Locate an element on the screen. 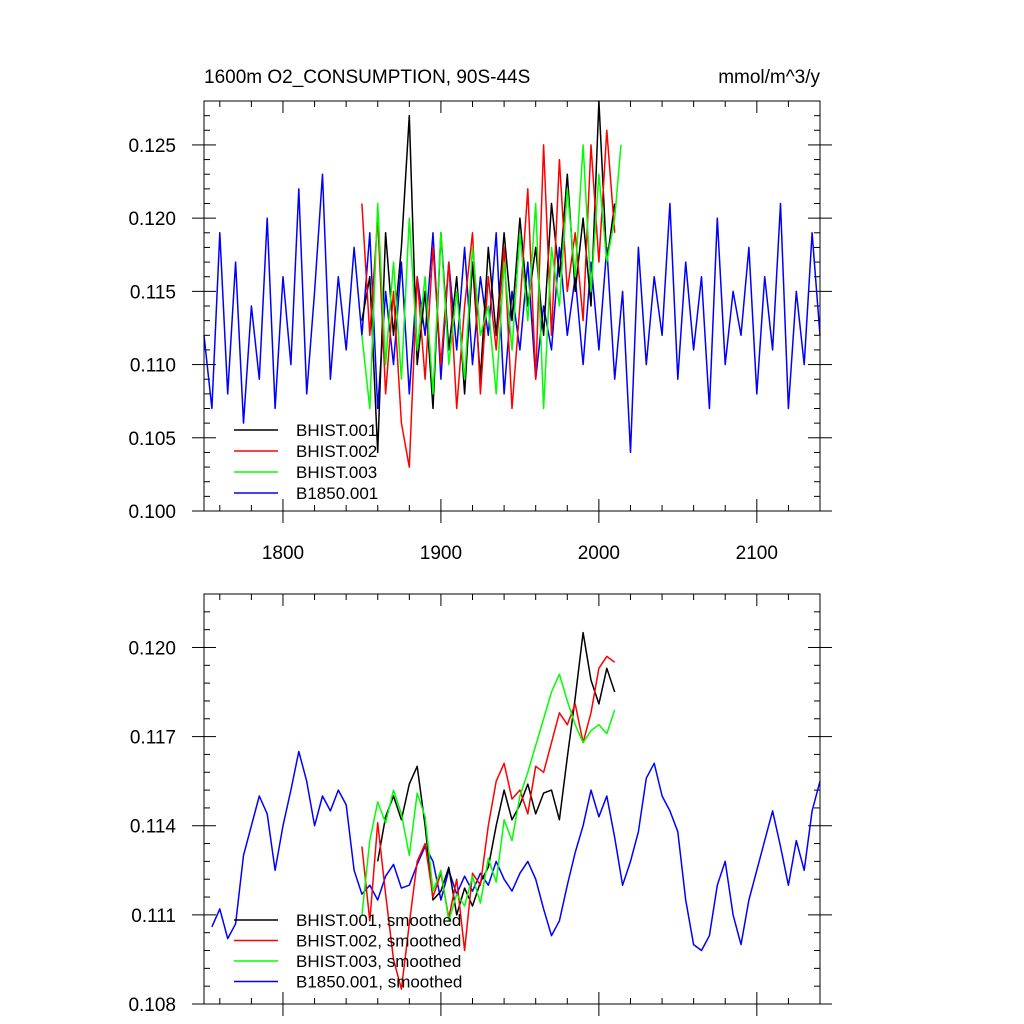 The image size is (1024, 1024). y-tick-label: 0.111 is located at coordinates (153, 916).